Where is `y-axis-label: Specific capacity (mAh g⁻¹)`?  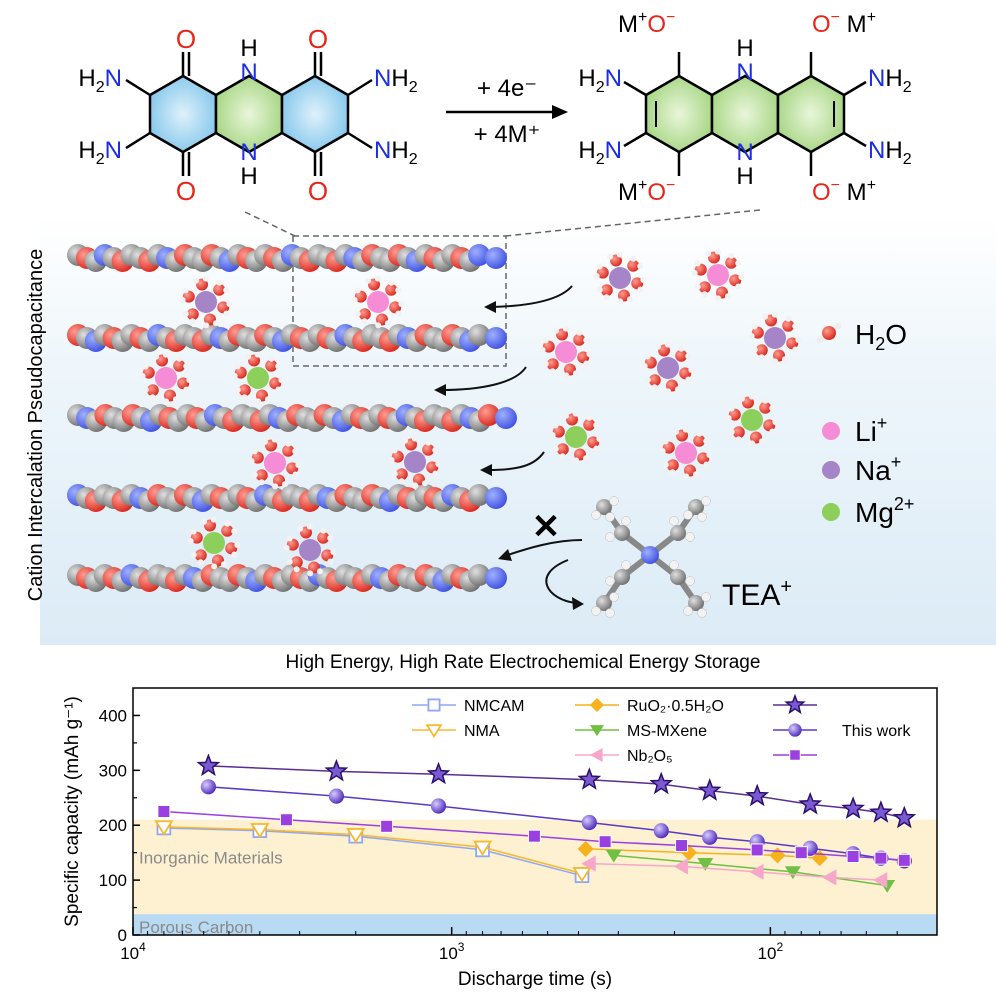
y-axis-label: Specific capacity (mAh g⁻¹) is located at coordinates (72, 811).